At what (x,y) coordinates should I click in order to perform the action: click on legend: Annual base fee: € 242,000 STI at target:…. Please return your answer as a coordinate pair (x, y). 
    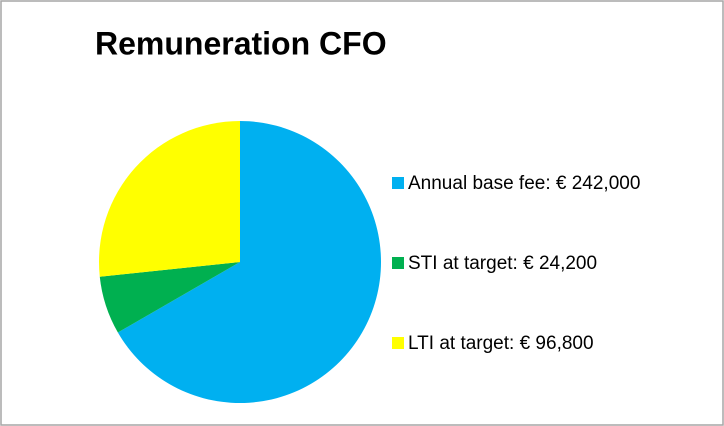
    Looking at the image, I should click on (516, 263).